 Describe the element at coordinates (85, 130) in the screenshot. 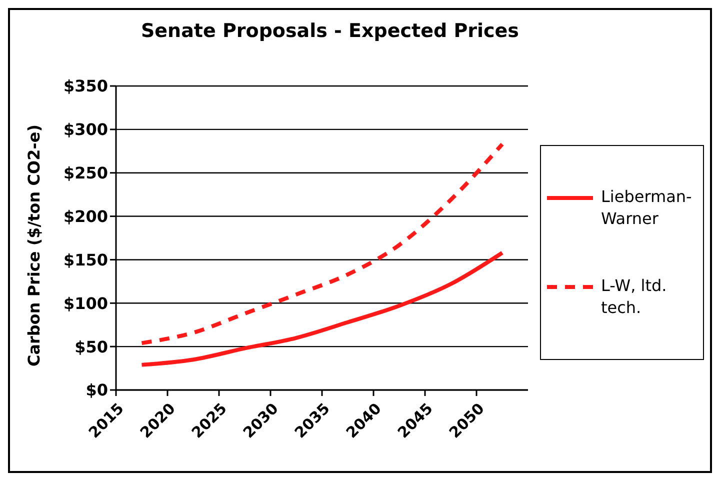

I see `y-tick-label: $300` at that location.